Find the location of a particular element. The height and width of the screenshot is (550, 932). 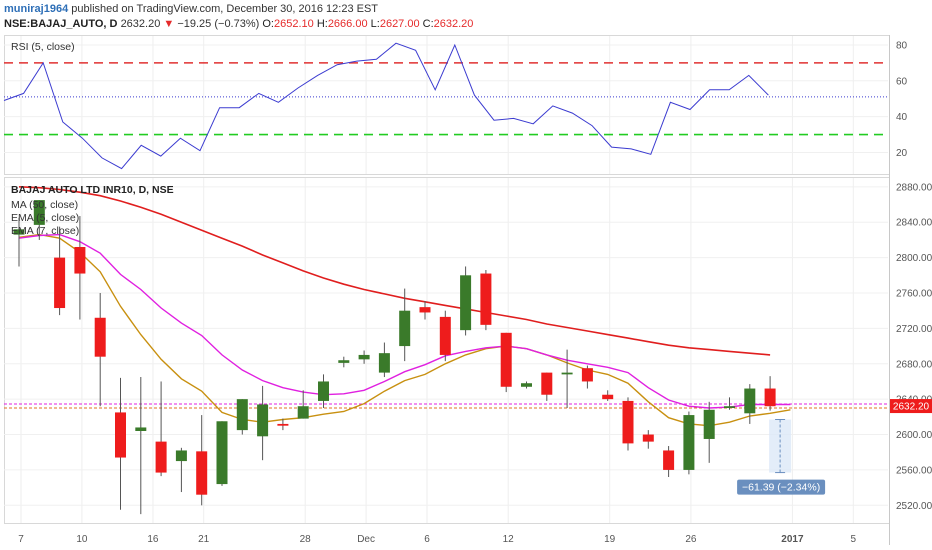

down-arrow-icon: ▼ is located at coordinates (169, 24).